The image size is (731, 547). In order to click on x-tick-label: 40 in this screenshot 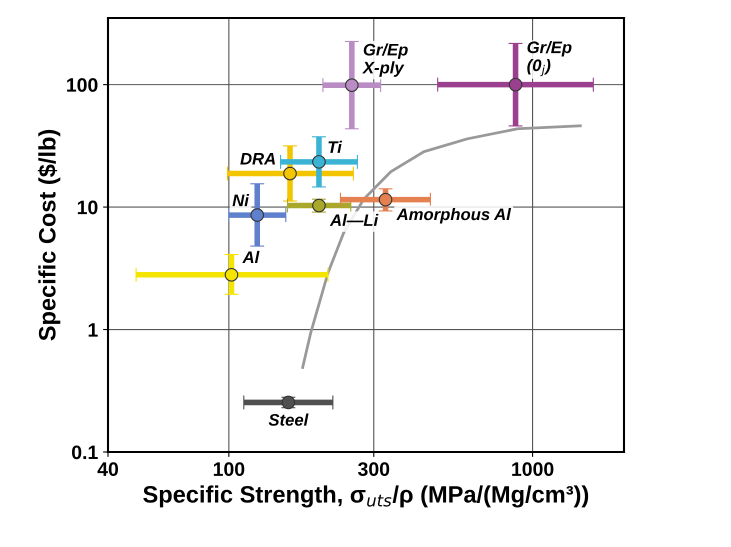, I will do `click(107, 469)`.